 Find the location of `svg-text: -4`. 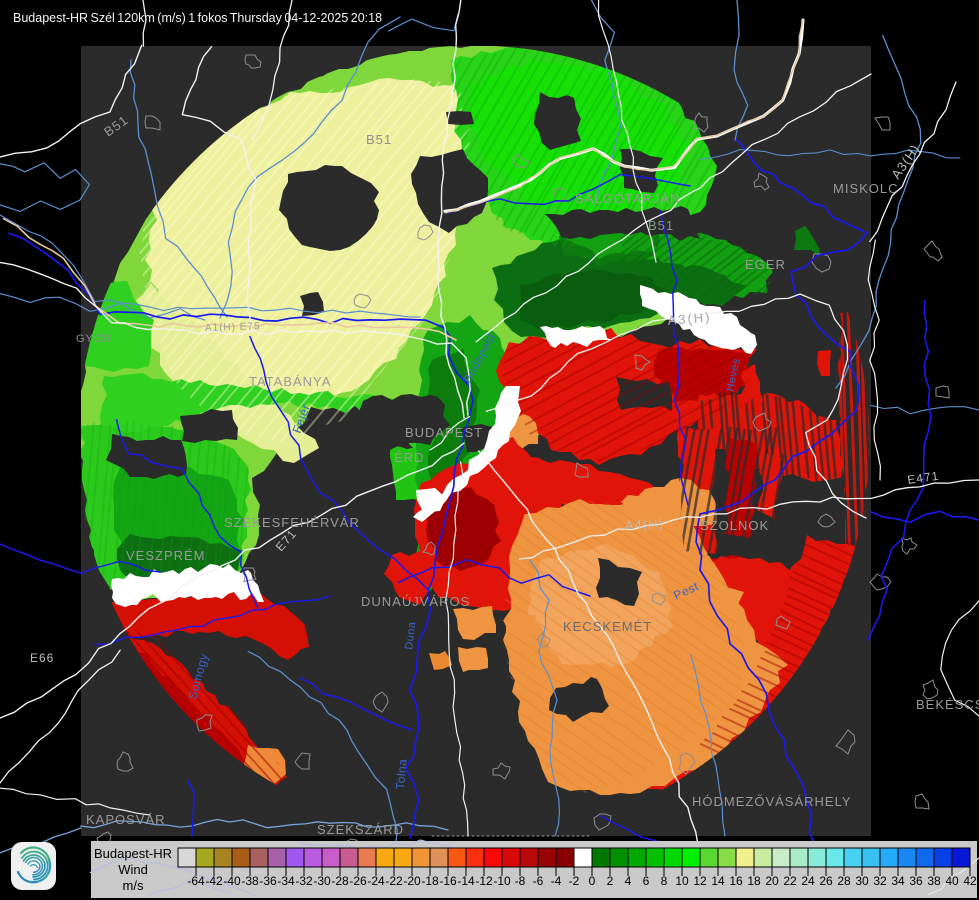

svg-text: -4 is located at coordinates (556, 881).